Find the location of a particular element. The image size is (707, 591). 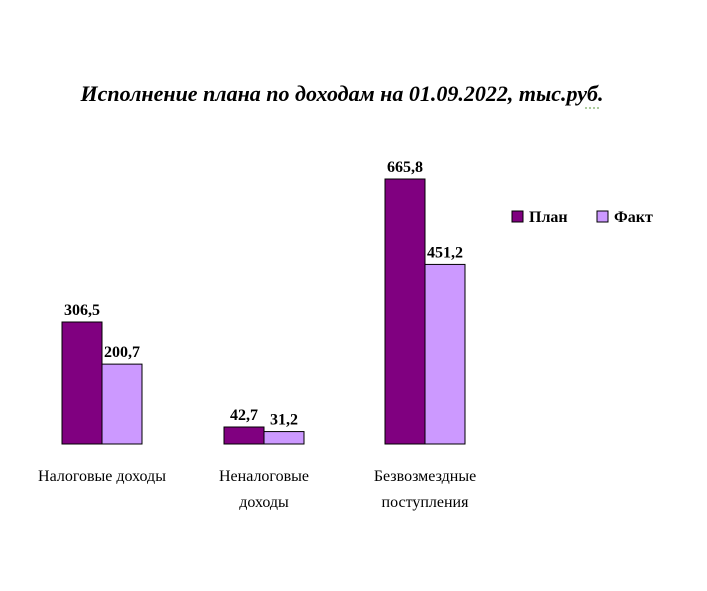

category-label-line: доходы is located at coordinates (264, 502).